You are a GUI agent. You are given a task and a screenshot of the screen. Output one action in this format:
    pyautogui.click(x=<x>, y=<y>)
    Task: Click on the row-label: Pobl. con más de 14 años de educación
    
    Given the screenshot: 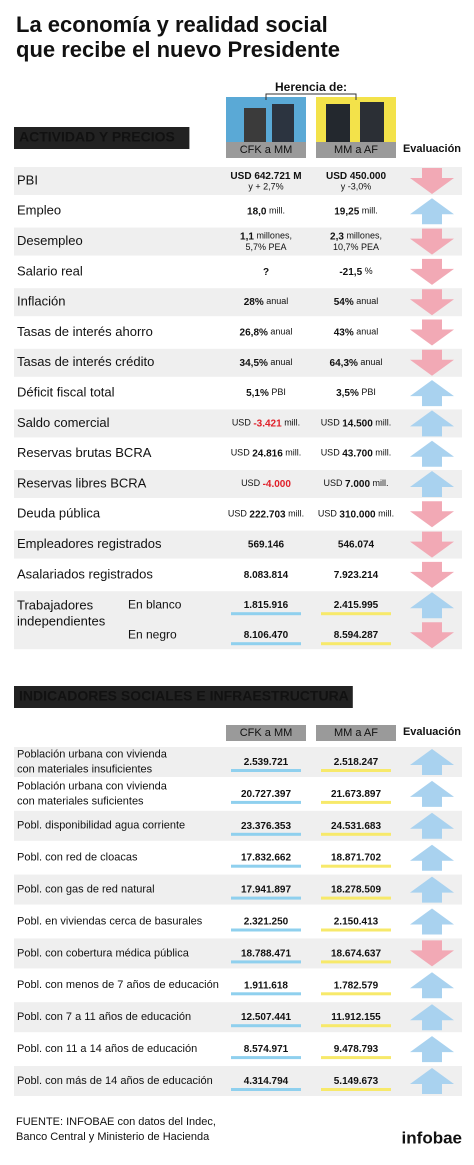 What is the action you would take?
    pyautogui.click(x=115, y=1081)
    